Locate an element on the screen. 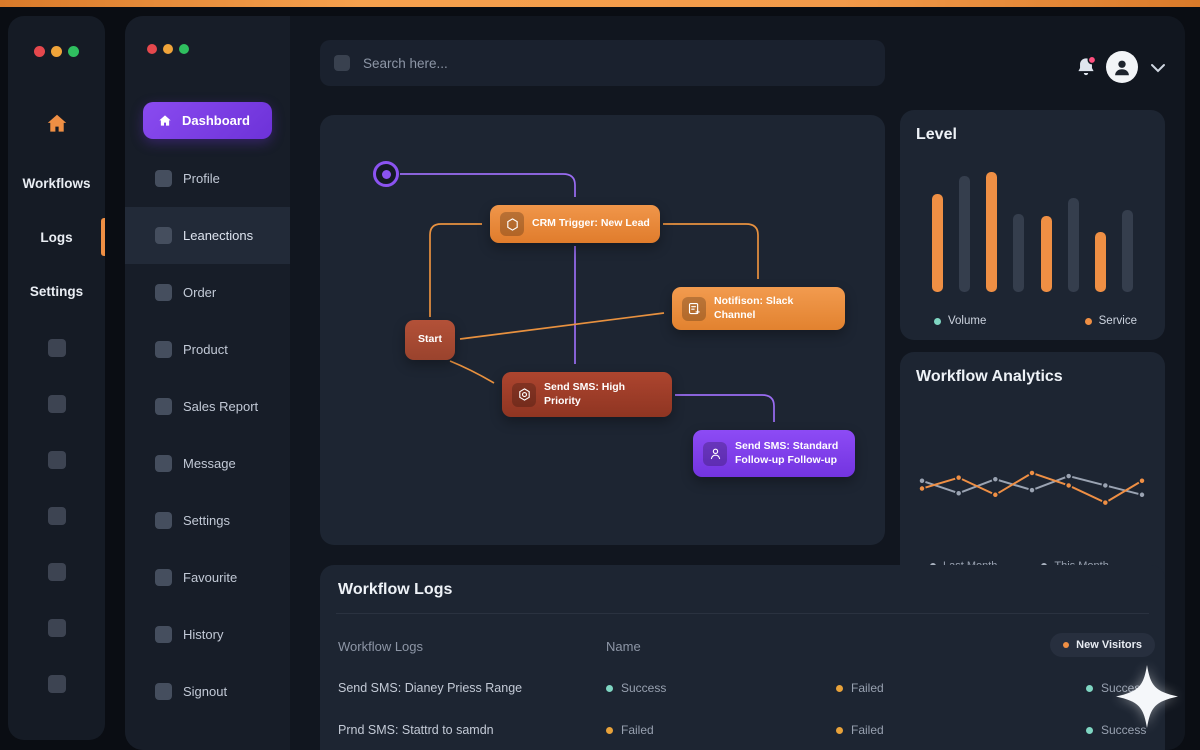 The height and width of the screenshot is (750, 1200). node-send-sms-high: Send SMS: High Priority is located at coordinates (587, 394).